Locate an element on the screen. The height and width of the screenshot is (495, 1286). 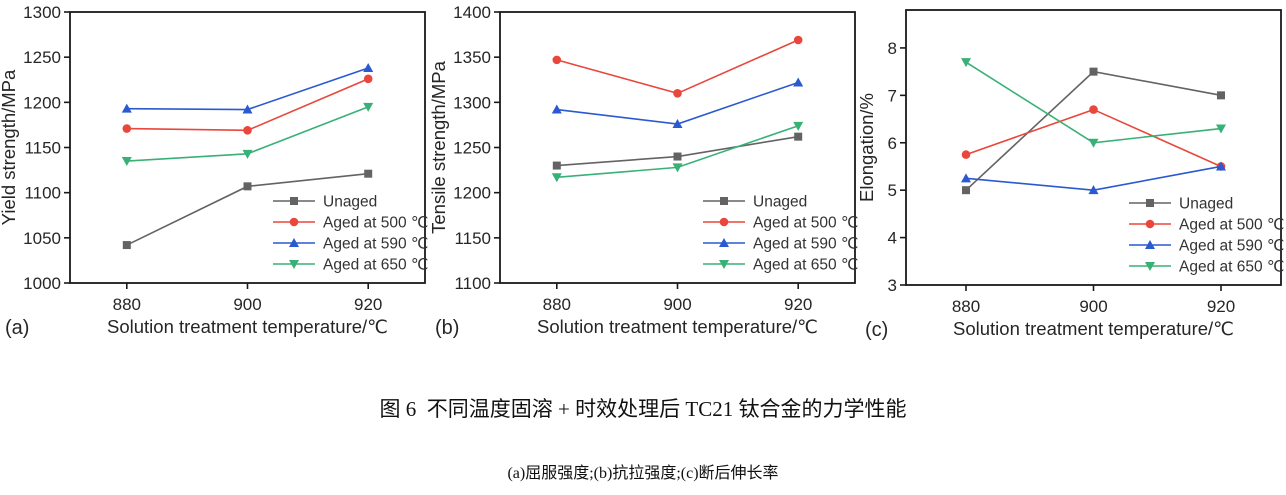
panel-label-c: (c) is located at coordinates (876, 329).